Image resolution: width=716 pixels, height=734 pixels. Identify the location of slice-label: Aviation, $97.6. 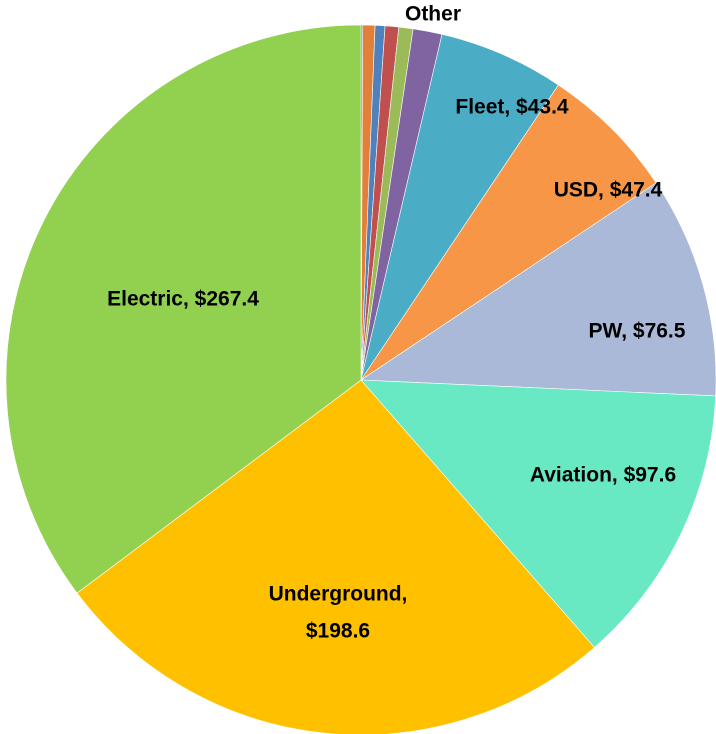
(603, 475).